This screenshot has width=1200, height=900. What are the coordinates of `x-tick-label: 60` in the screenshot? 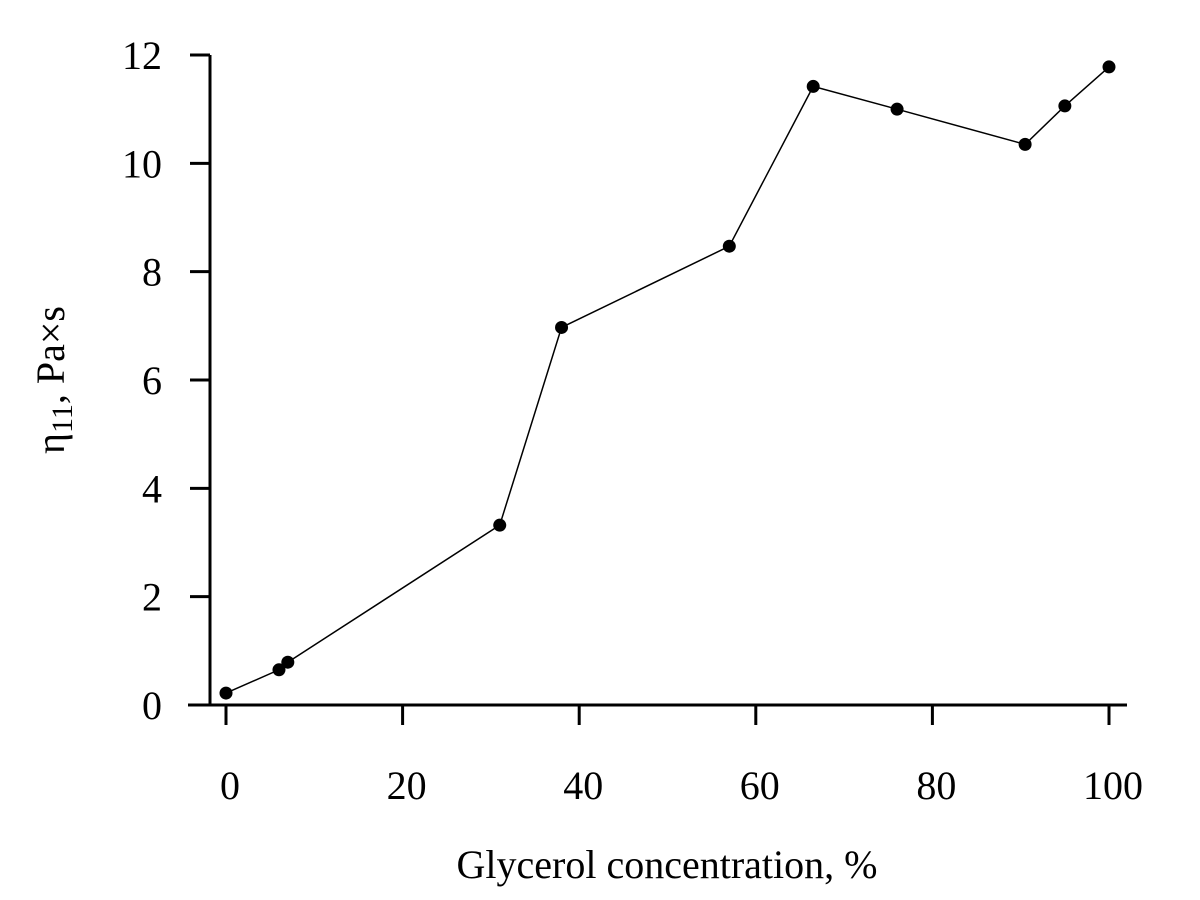 It's located at (760, 785).